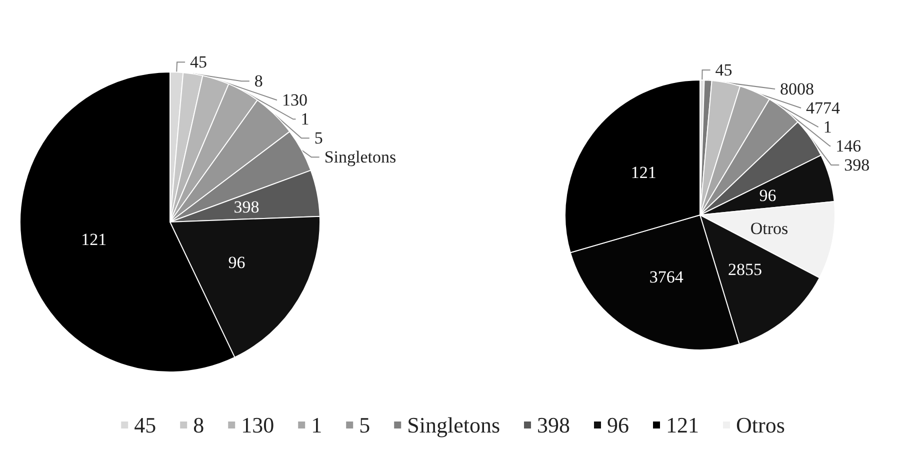 Image resolution: width=904 pixels, height=449 pixels. Describe the element at coordinates (145, 425) in the screenshot. I see `legend-label: 45` at that location.